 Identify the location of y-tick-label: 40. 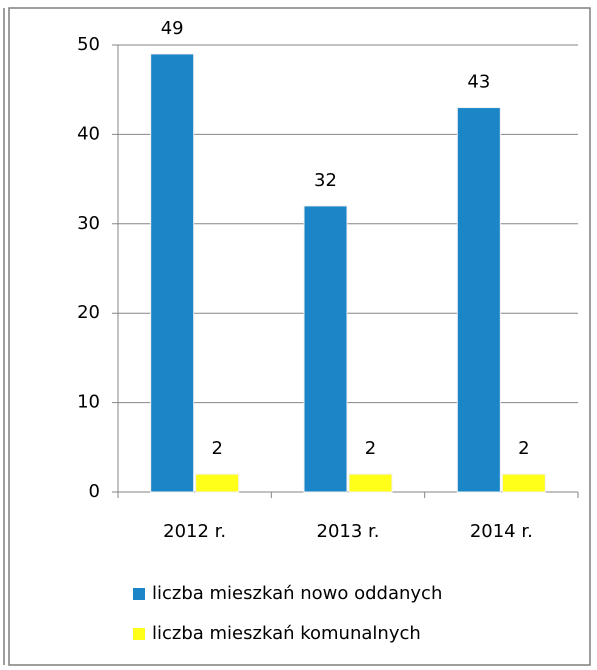
(88, 133).